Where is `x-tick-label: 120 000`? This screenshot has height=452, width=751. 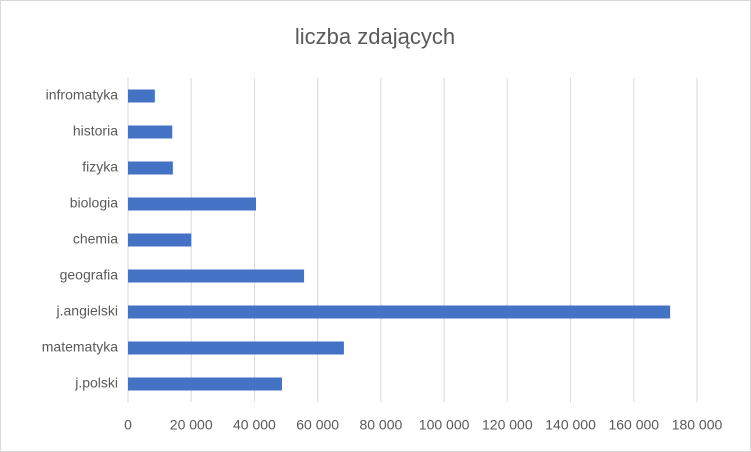 x-tick-label: 120 000 is located at coordinates (507, 425).